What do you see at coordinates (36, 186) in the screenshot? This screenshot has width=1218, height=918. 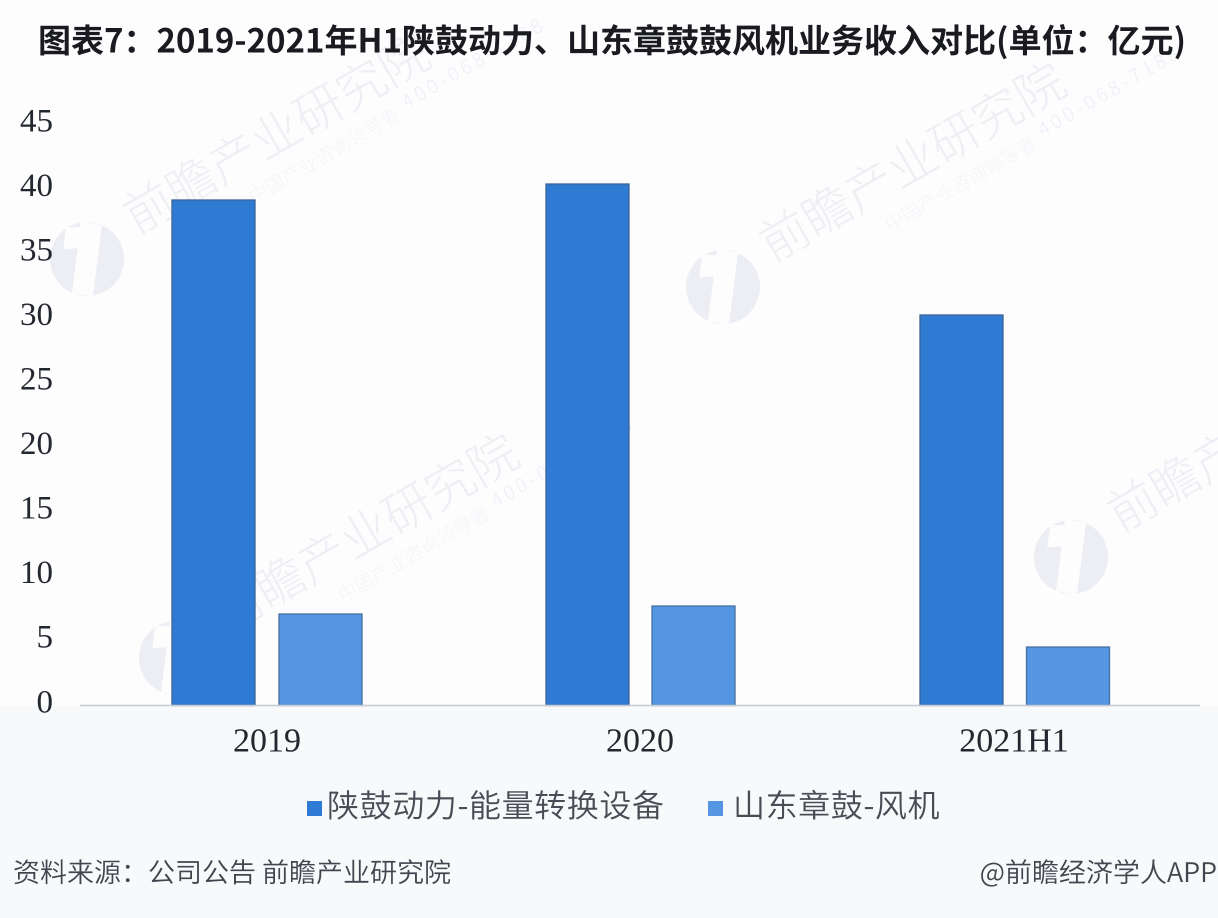 I see `svg-text: 40` at bounding box center [36, 186].